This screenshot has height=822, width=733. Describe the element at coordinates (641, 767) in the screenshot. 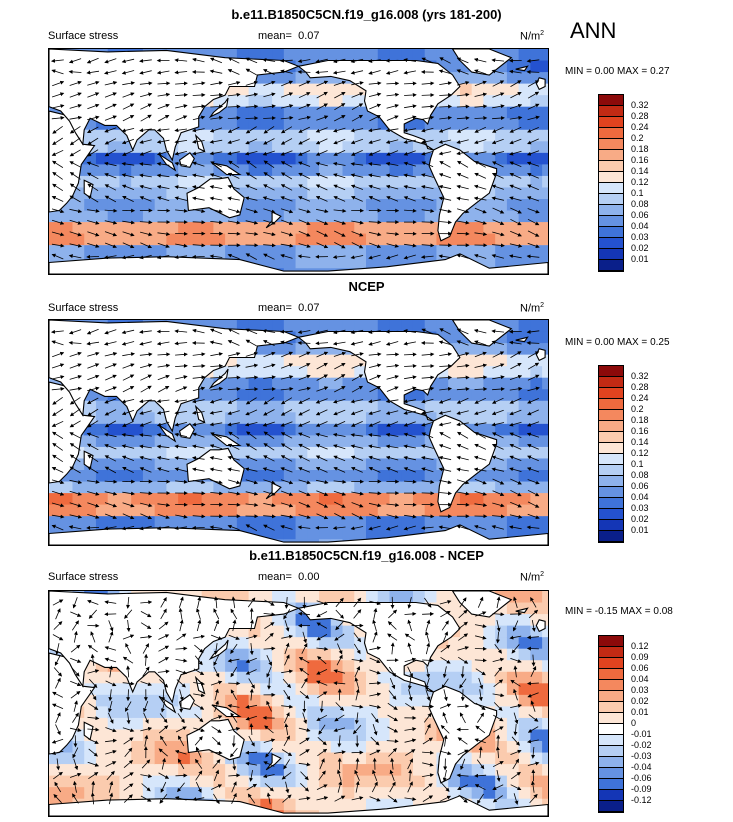

I see `colorbar-tick-label: -0.04` at that location.